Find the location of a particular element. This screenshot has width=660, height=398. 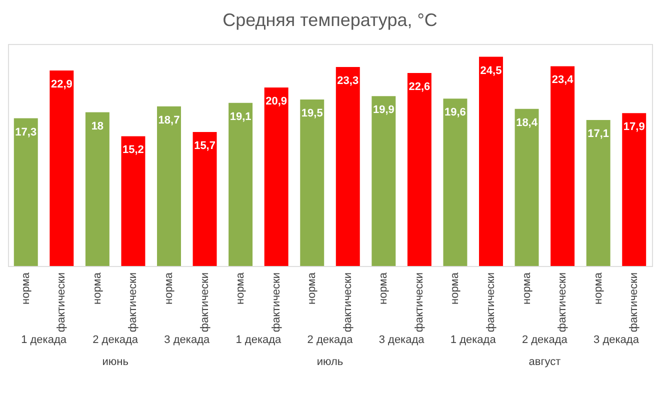

text: июнь is located at coordinates (115, 362).